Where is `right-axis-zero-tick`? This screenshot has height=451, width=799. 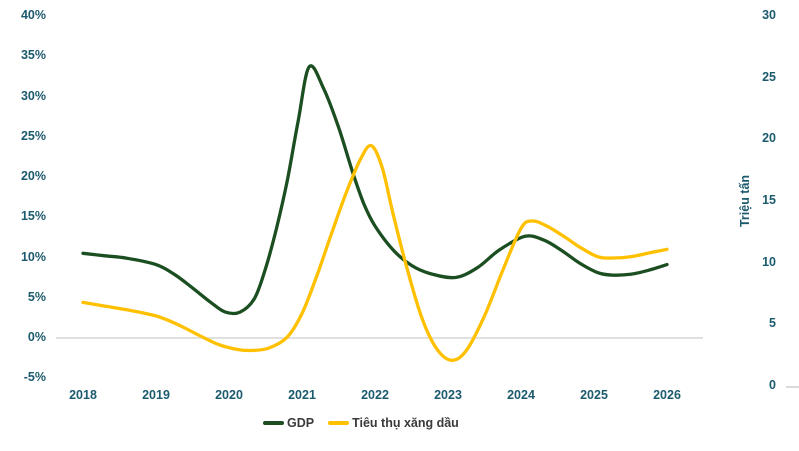 right-axis-zero-tick is located at coordinates (792, 387).